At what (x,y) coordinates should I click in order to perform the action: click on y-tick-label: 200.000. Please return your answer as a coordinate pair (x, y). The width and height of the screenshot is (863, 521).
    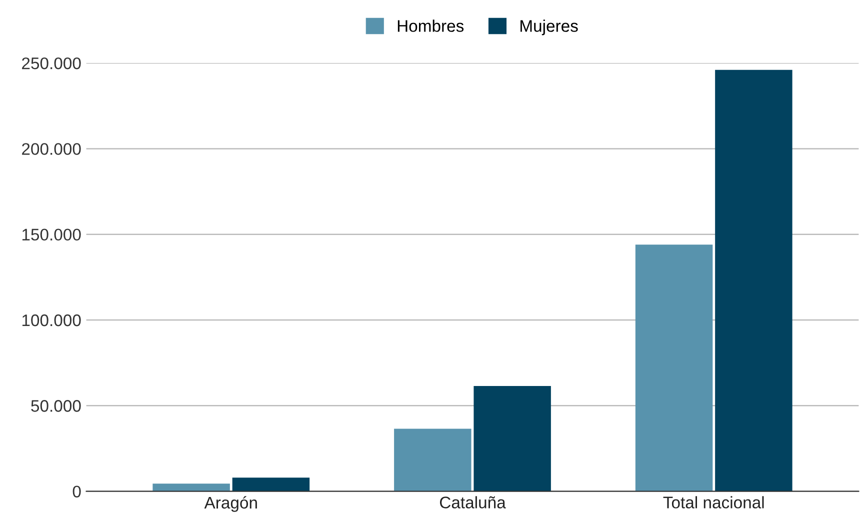
    Looking at the image, I should click on (51, 149).